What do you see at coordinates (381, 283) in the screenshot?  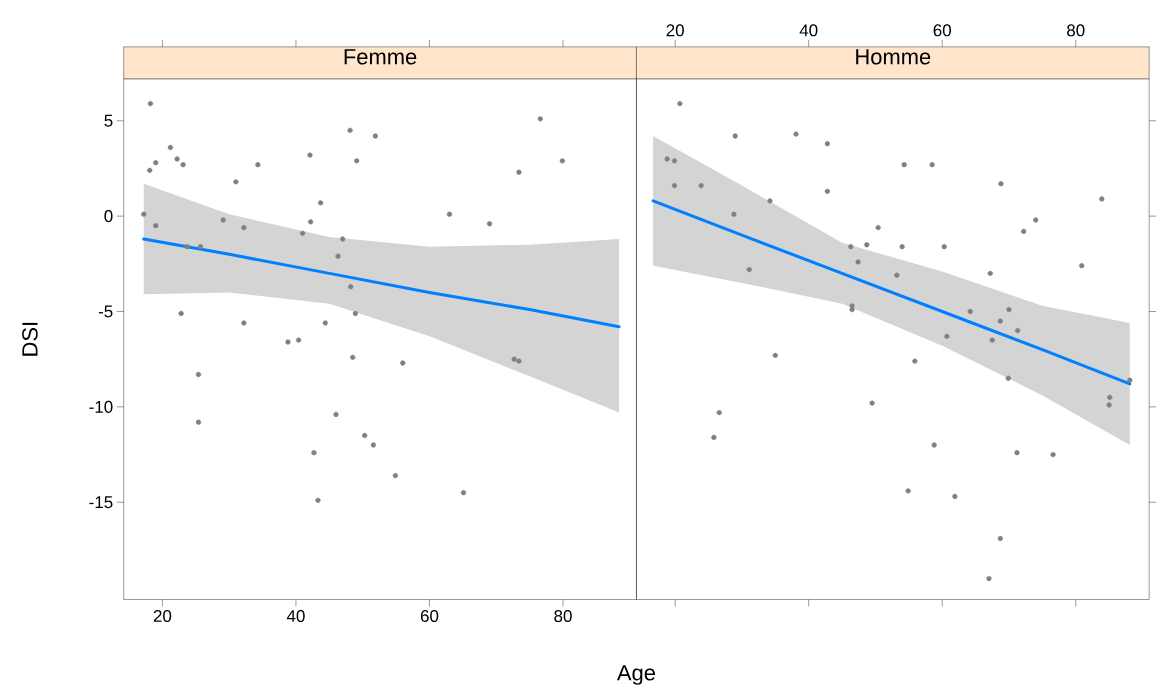 I see `line-series` at bounding box center [381, 283].